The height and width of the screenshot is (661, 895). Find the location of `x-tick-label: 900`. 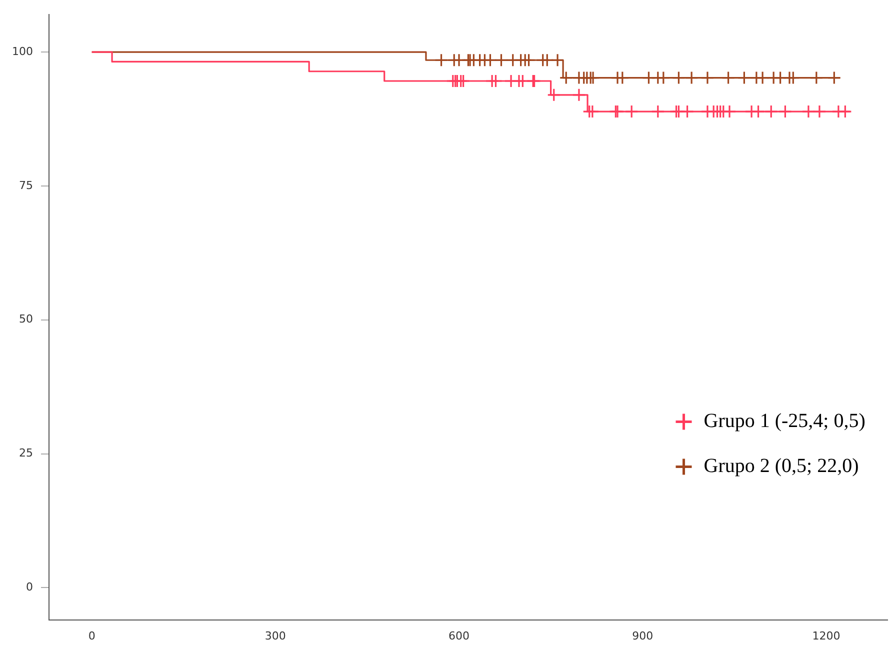

x-tick-label: 900 is located at coordinates (643, 635).